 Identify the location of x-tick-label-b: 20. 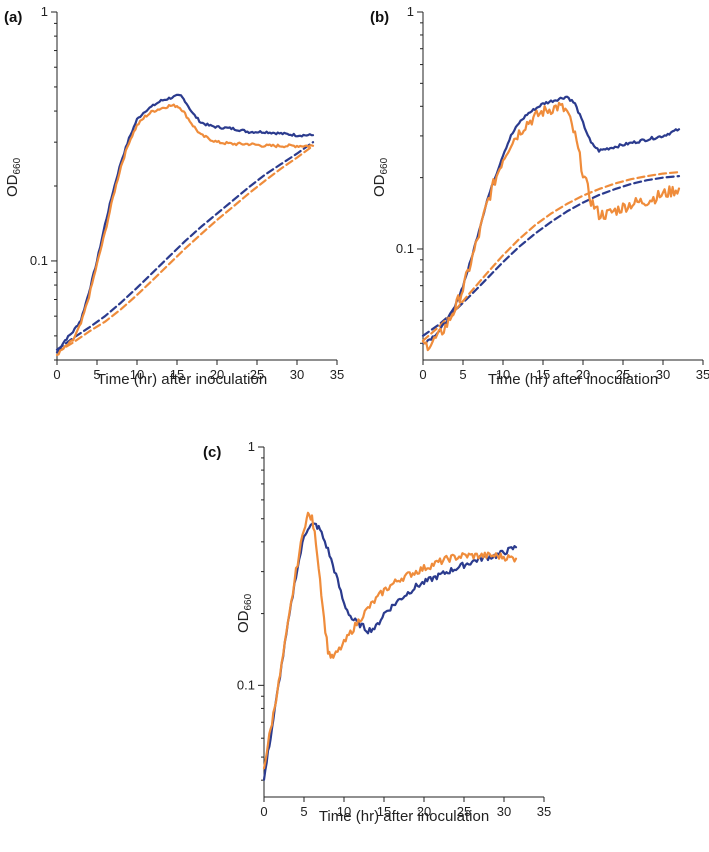
(583, 374).